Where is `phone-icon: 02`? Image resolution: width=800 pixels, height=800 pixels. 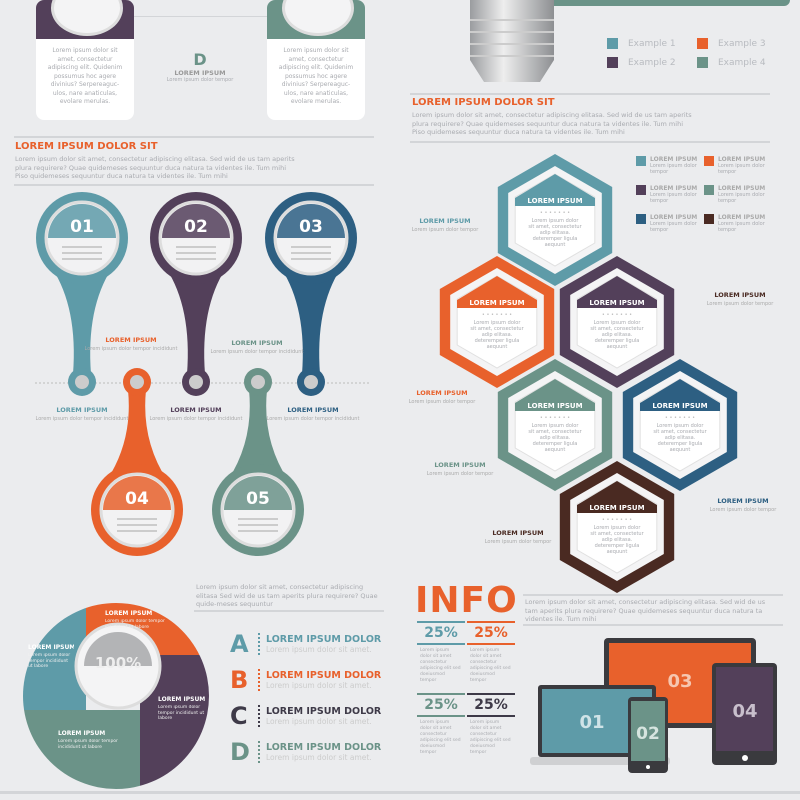
phone-icon: 02 is located at coordinates (648, 735).